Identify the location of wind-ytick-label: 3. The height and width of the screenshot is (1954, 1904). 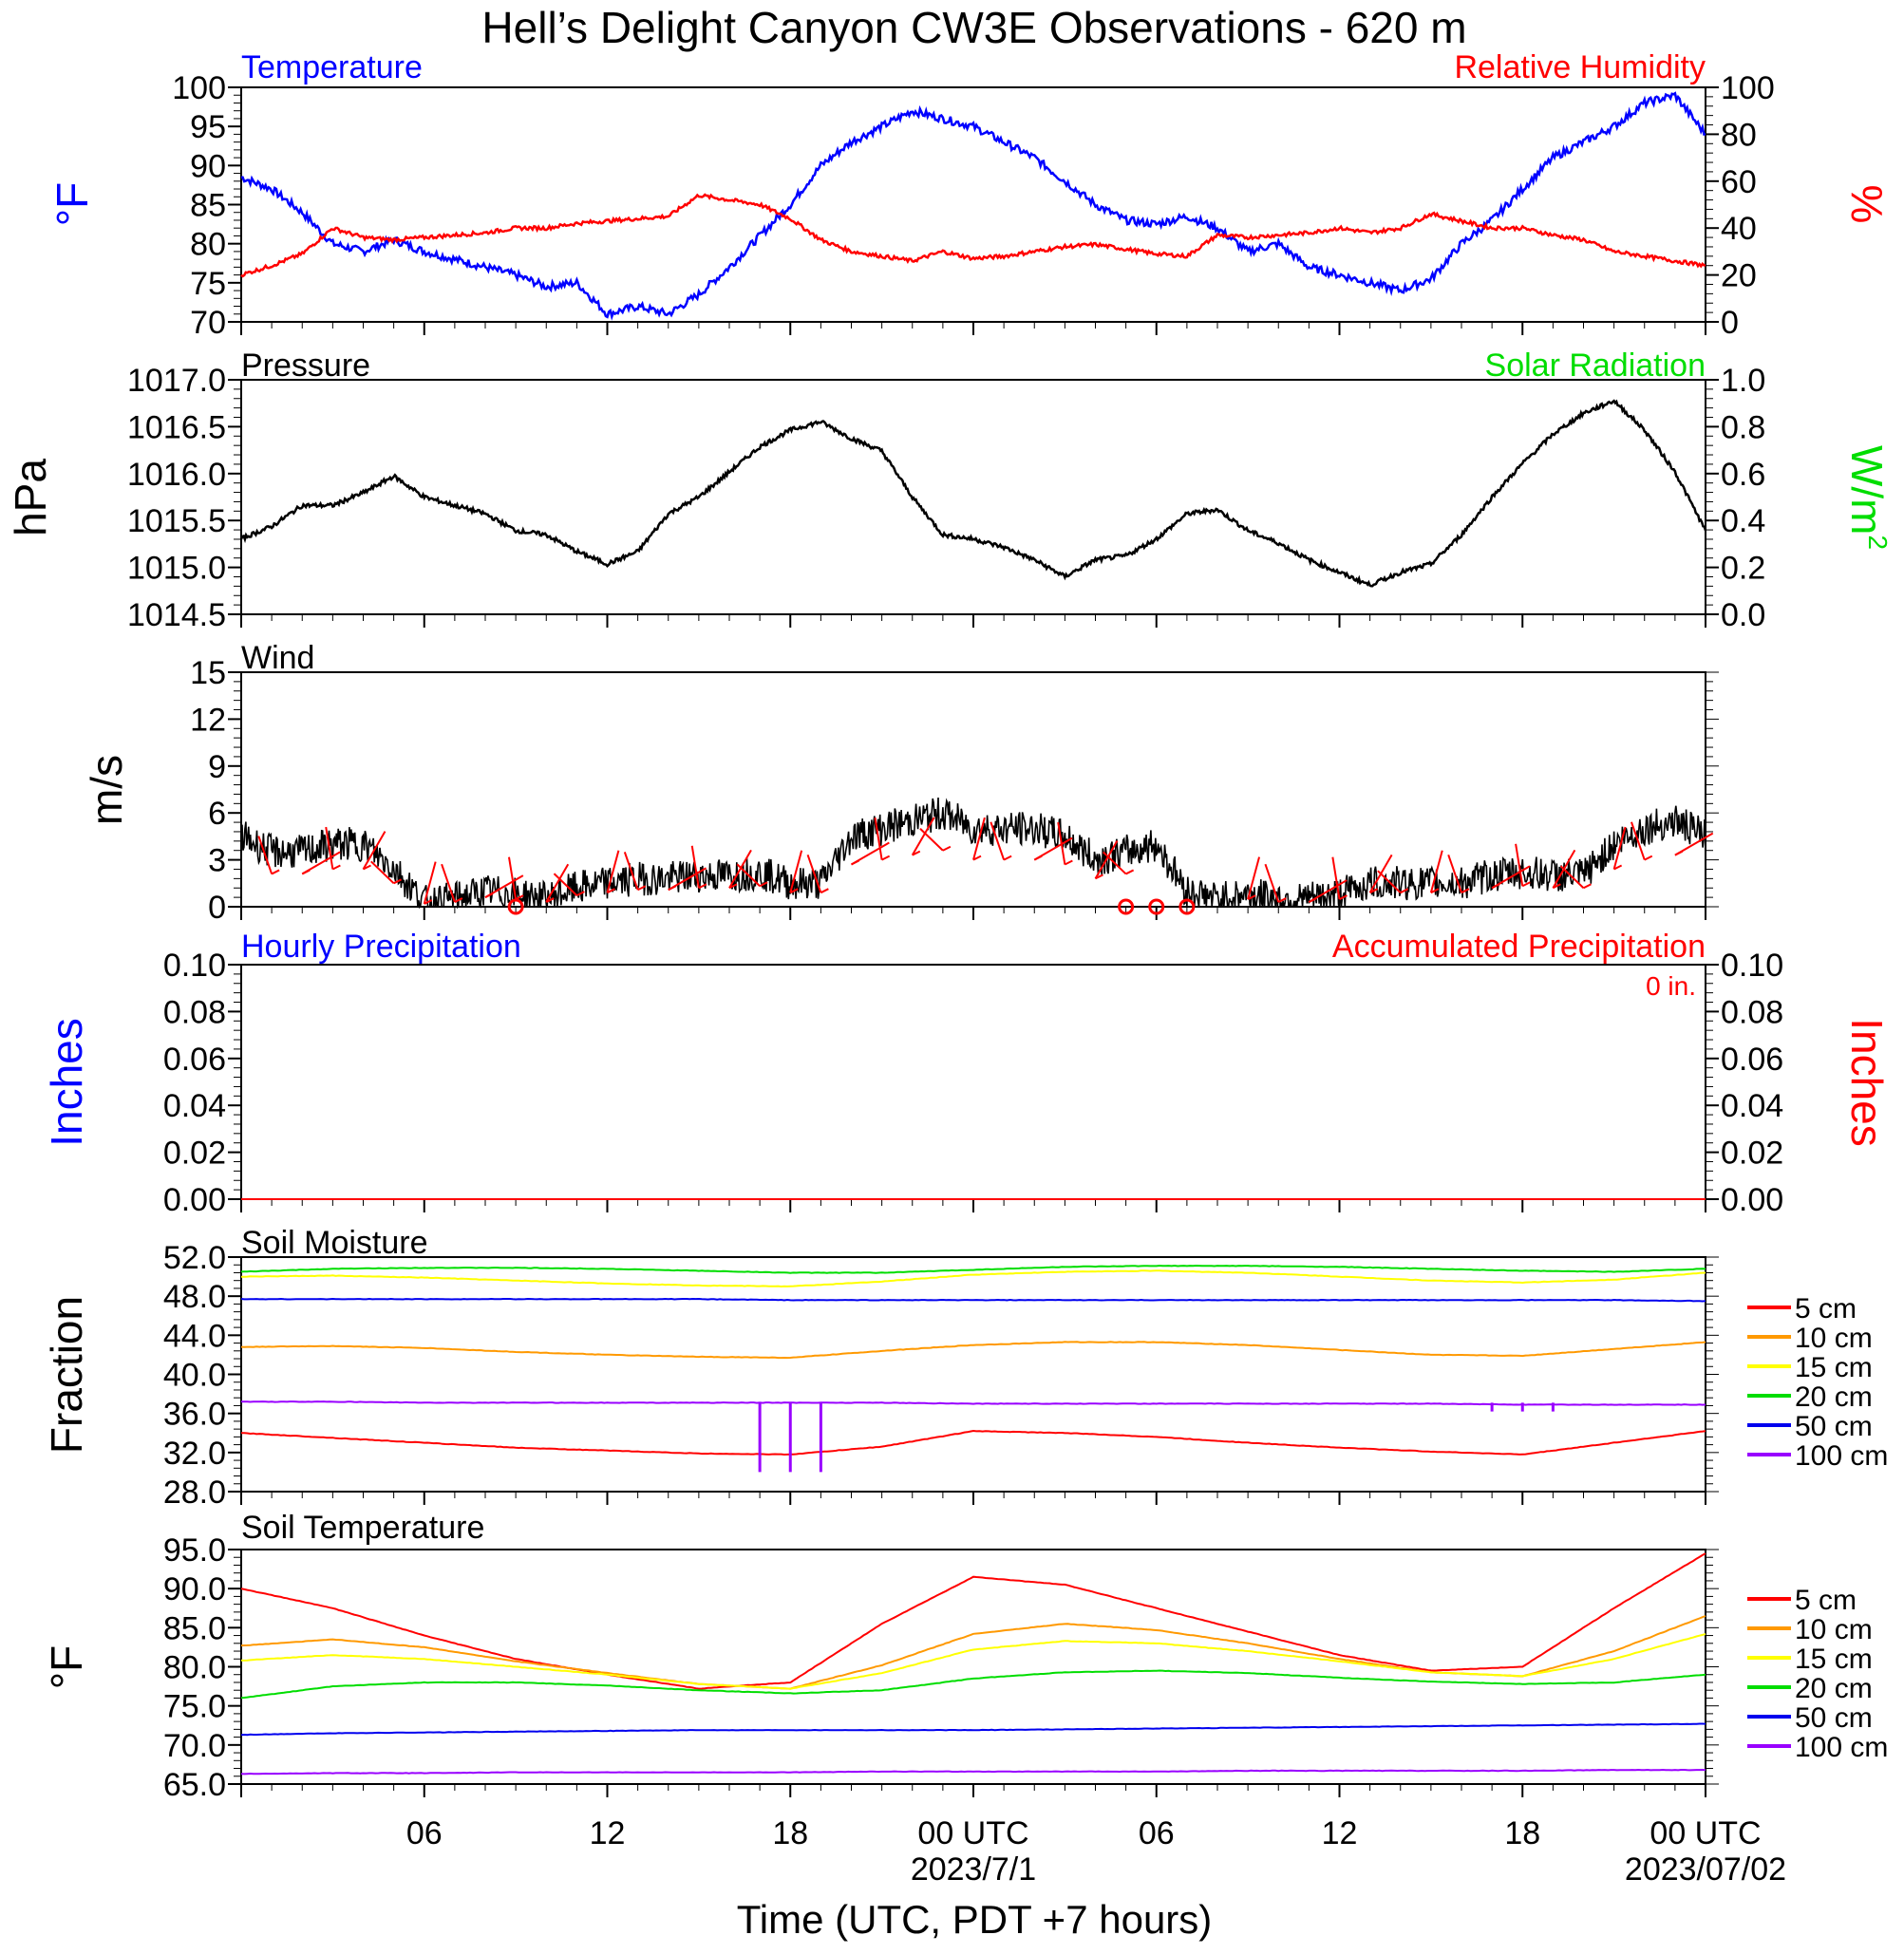
(217, 861).